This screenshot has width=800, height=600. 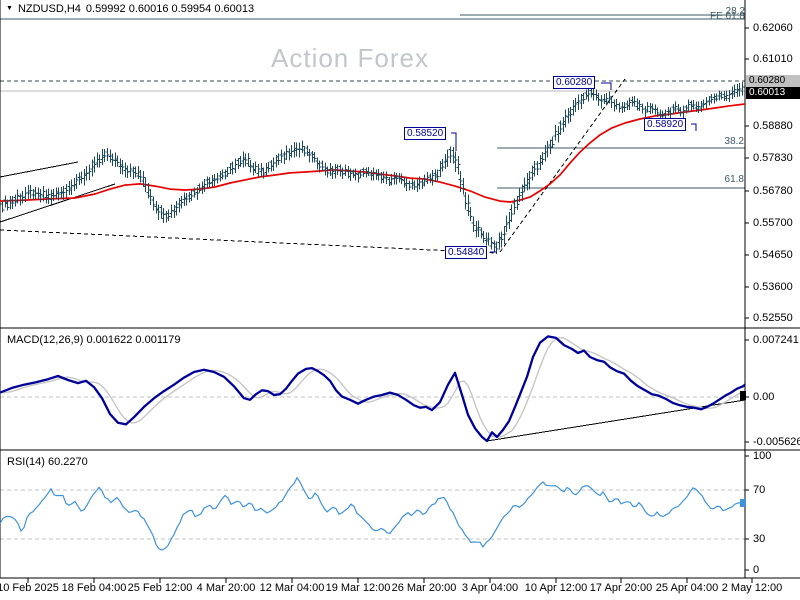 What do you see at coordinates (49, 9) in the screenshot?
I see `symbol-label: NZDUSD,H4` at bounding box center [49, 9].